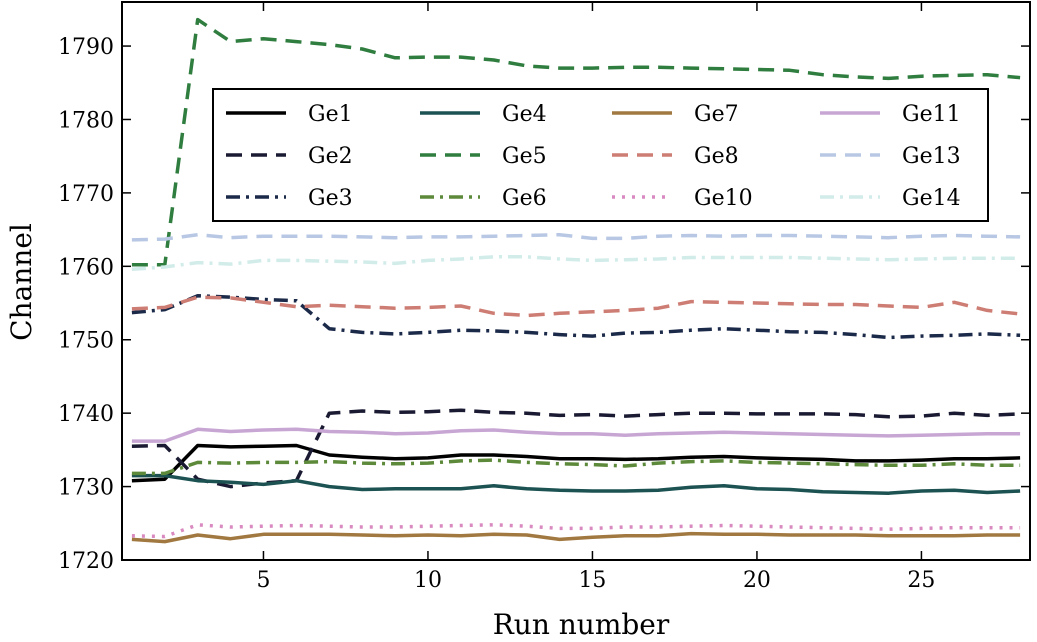 This screenshot has height=642, width=1037. Describe the element at coordinates (723, 198) in the screenshot. I see `legend-label-ge10: Ge10` at that location.